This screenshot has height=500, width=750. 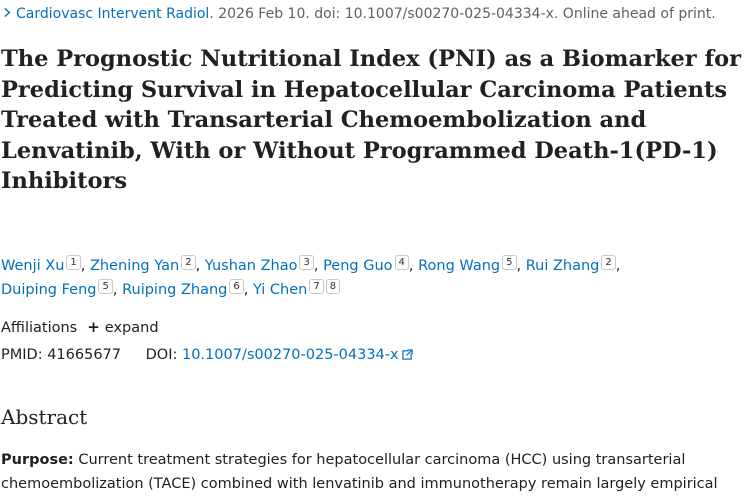 I want to click on author-item: Rui Zhang 2,, so click(x=573, y=264).